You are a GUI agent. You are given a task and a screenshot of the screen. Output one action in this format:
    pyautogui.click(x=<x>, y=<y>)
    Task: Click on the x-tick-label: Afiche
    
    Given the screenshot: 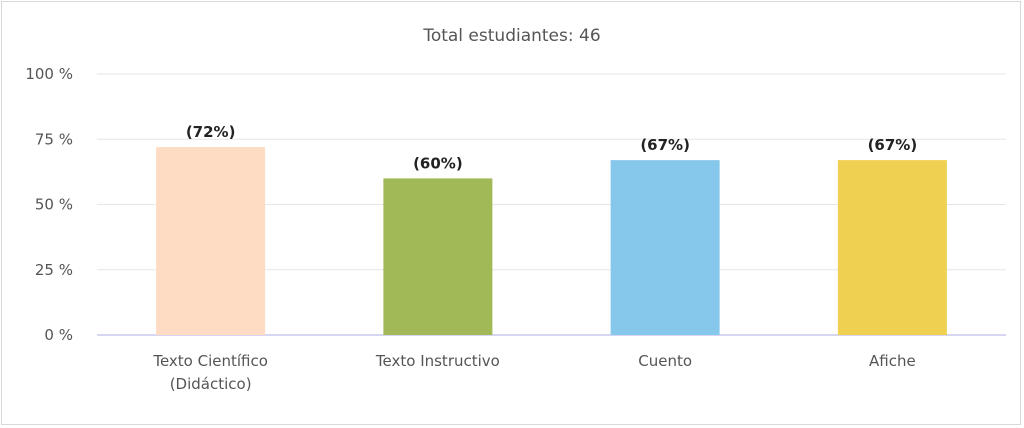 What is the action you would take?
    pyautogui.click(x=892, y=361)
    